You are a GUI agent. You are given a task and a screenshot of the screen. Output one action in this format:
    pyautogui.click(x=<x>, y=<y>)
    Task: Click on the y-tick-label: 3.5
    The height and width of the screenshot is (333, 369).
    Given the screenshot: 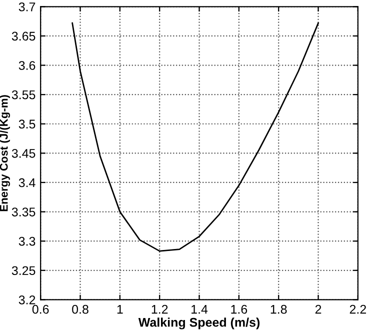 What is the action you would take?
    pyautogui.click(x=27, y=124)
    